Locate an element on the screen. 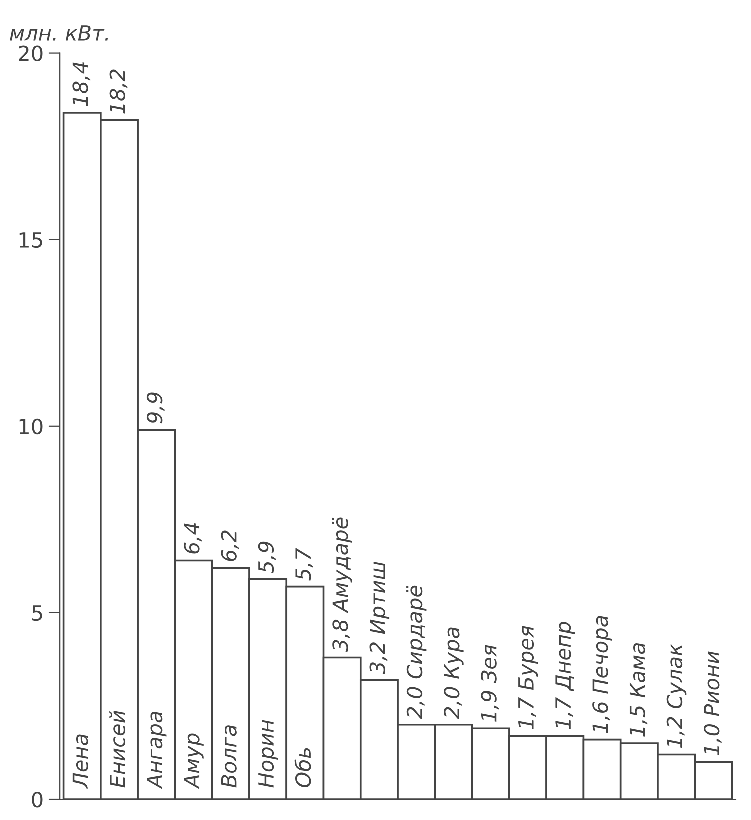 The width and height of the screenshot is (751, 820). text: 1,7 Бурея is located at coordinates (528, 678).